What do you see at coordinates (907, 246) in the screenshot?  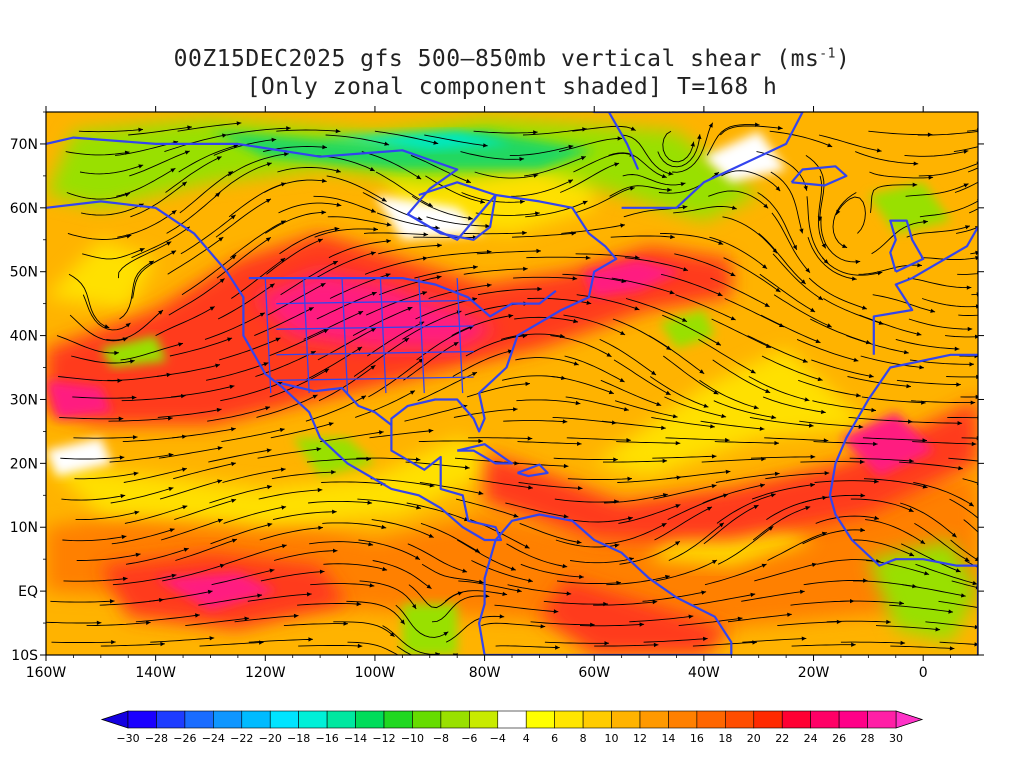 I see `british-isles` at bounding box center [907, 246].